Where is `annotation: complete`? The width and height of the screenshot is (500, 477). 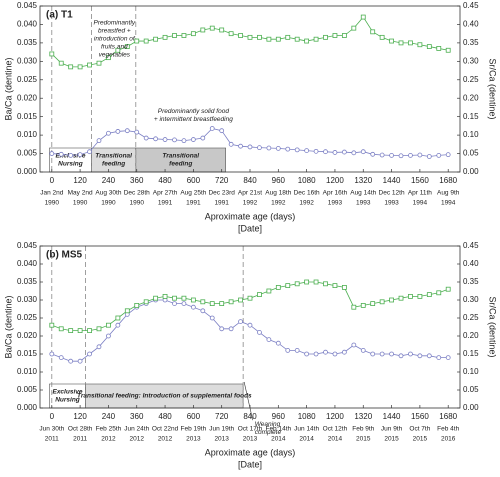
annotation: complete is located at coordinates (268, 432).